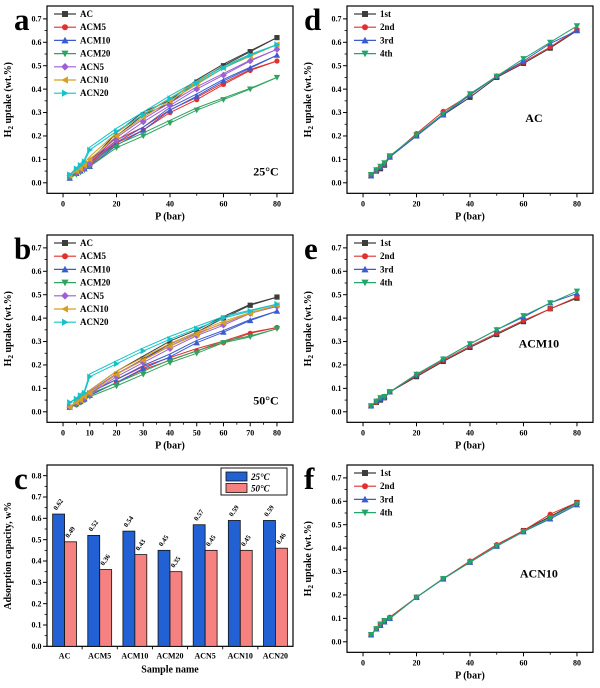  What do you see at coordinates (129, 521) in the screenshot?
I see `svg-text: 0.54` at bounding box center [129, 521].